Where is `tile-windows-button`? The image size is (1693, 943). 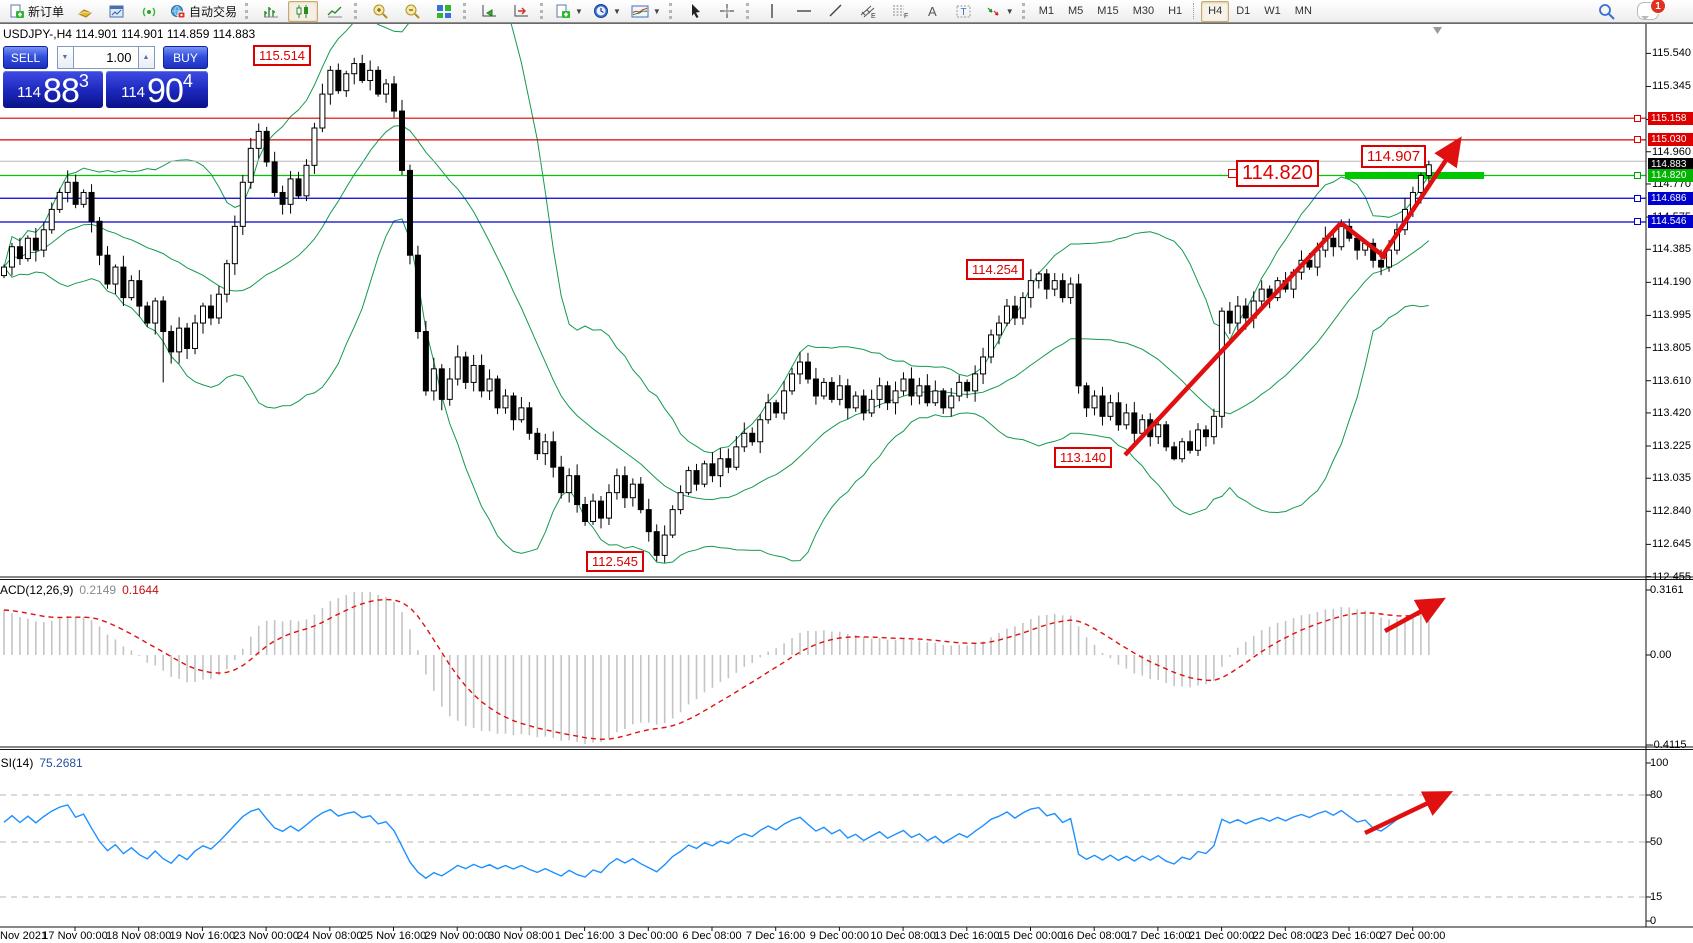 tile-windows-button is located at coordinates (444, 11).